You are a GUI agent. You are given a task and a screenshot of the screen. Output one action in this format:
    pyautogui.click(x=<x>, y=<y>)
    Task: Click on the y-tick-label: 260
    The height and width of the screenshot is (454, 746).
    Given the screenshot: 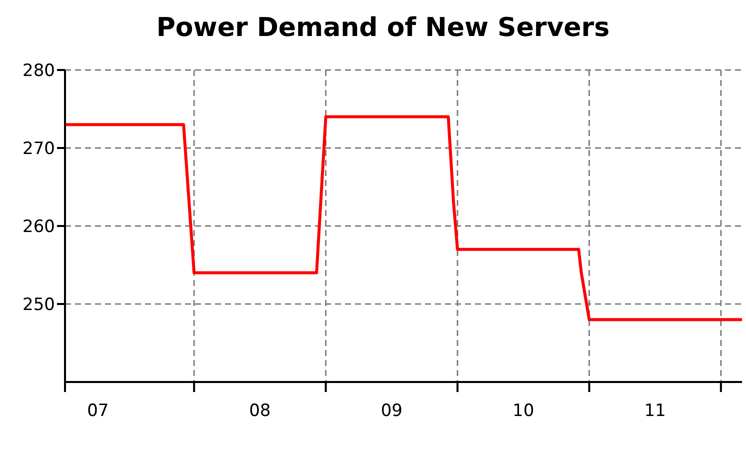 What is the action you would take?
    pyautogui.click(x=38, y=227)
    